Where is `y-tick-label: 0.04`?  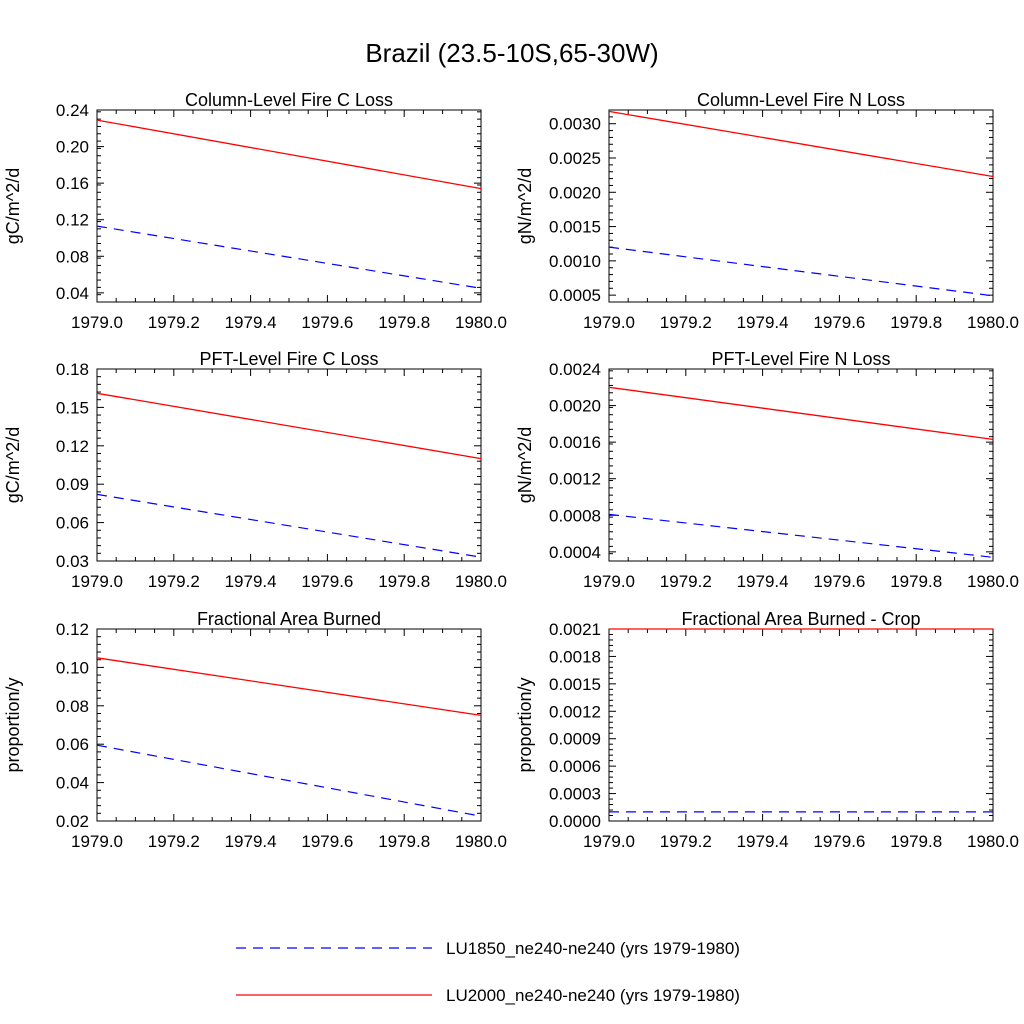 y-tick-label: 0.04 is located at coordinates (72, 783).